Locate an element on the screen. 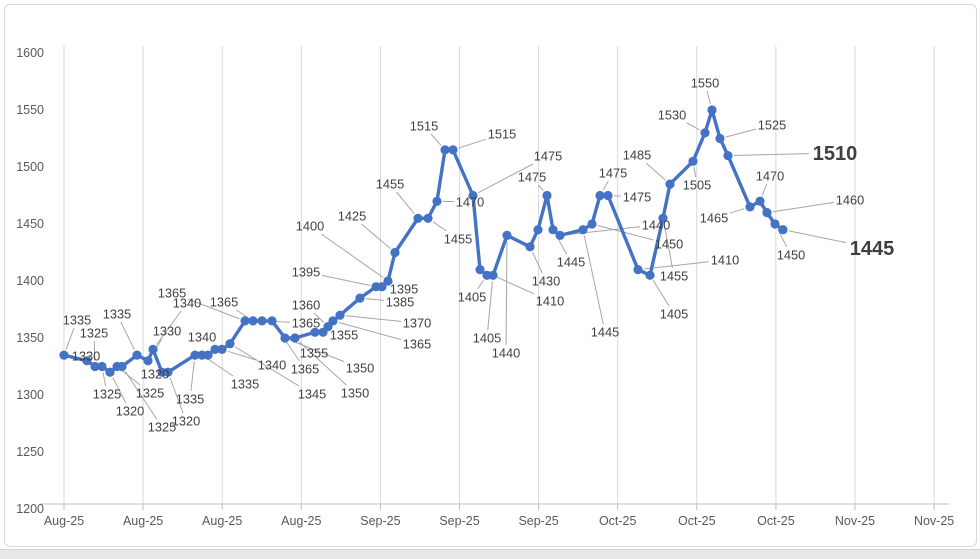 This screenshot has width=980, height=559. data-label: 1525 is located at coordinates (772, 125).